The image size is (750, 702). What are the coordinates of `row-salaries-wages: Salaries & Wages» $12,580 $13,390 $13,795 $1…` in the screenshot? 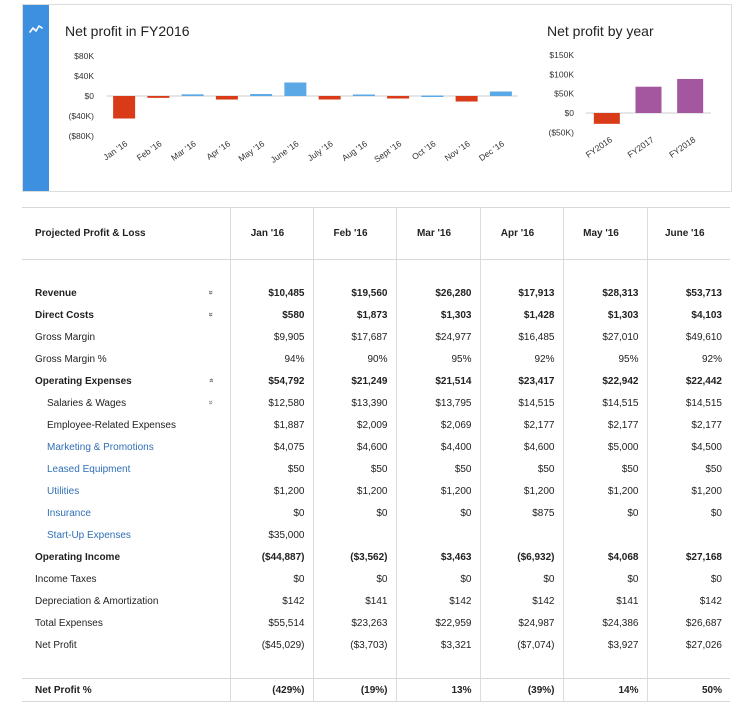 It's located at (376, 403).